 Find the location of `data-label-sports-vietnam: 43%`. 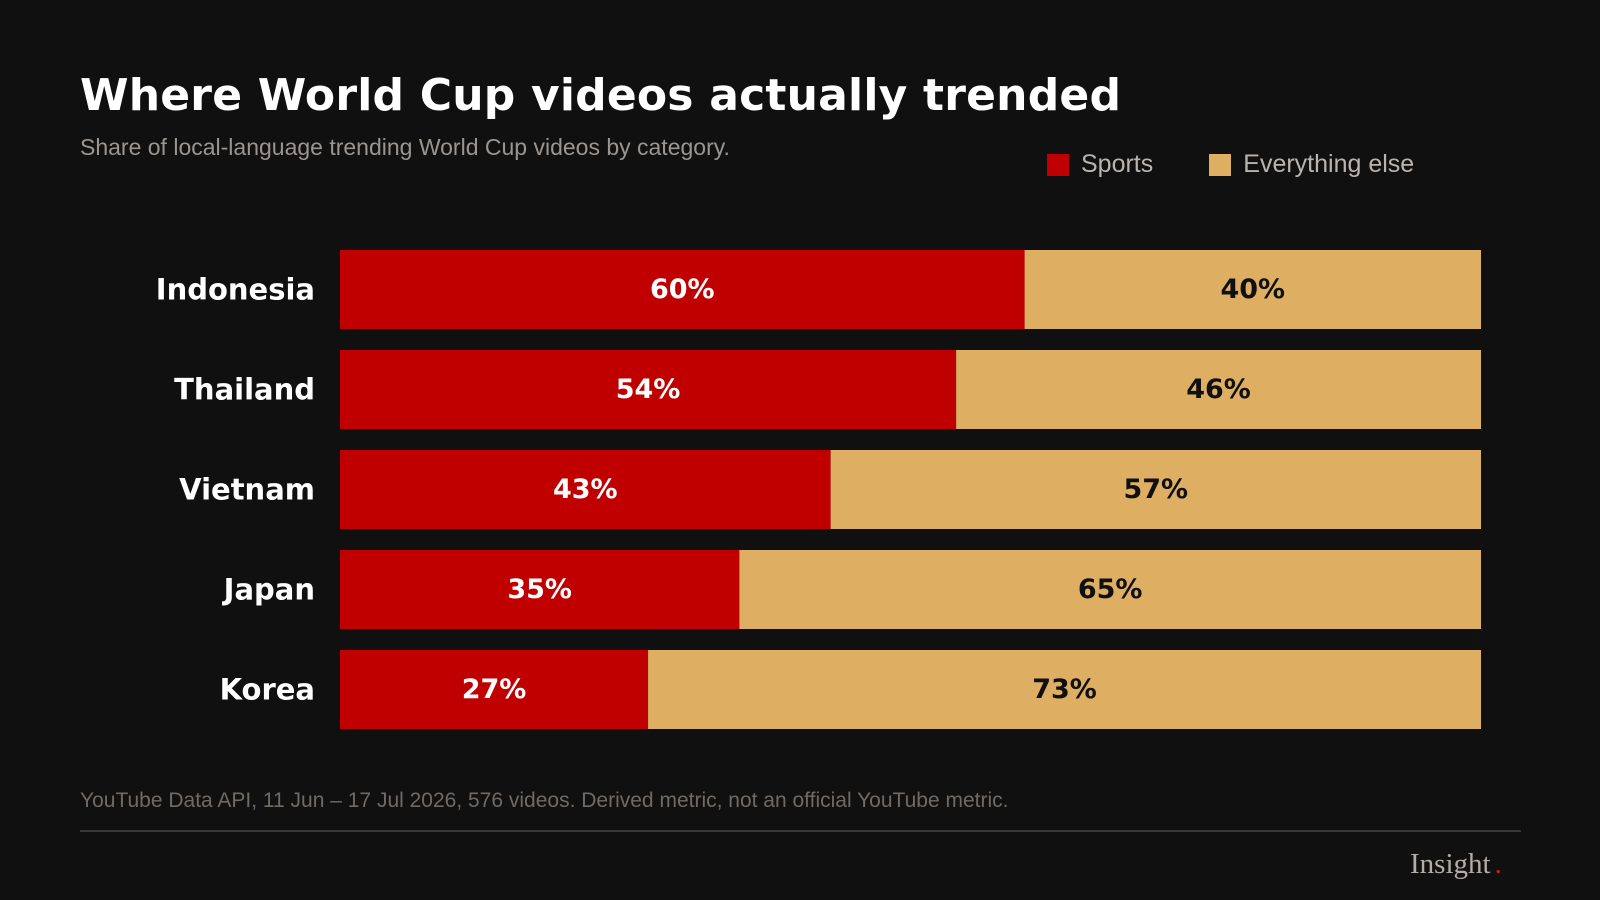

data-label-sports-vietnam: 43% is located at coordinates (585, 489).